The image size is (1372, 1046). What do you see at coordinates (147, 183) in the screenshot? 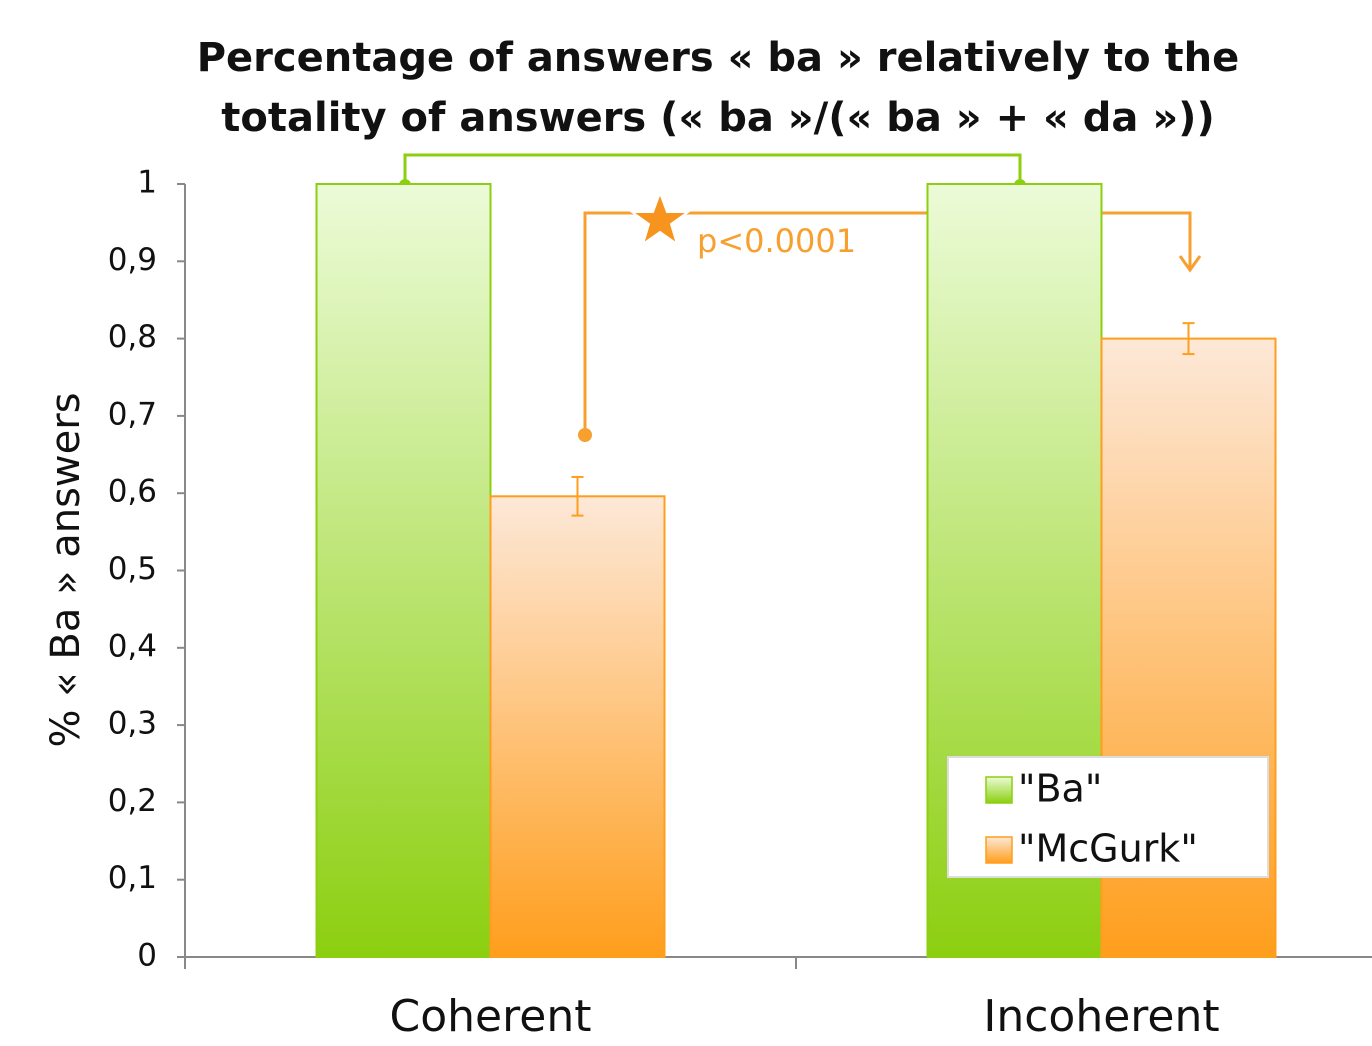
I see `y-tick-label: 1` at bounding box center [147, 183].